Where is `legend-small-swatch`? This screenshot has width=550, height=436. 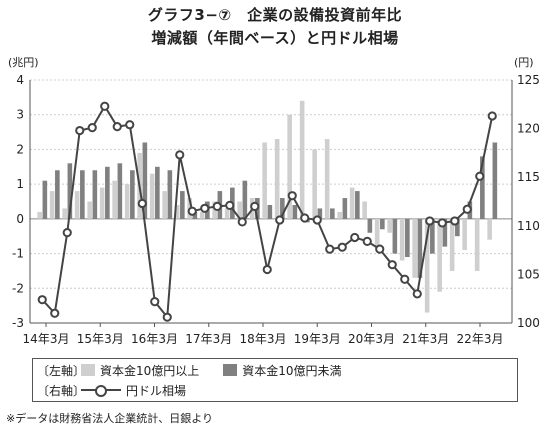
legend-small-swatch is located at coordinates (230, 370).